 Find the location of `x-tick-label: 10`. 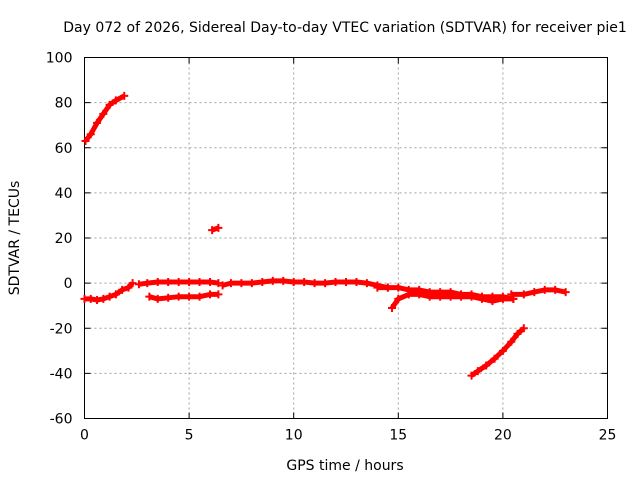

x-tick-label: 10 is located at coordinates (294, 436).